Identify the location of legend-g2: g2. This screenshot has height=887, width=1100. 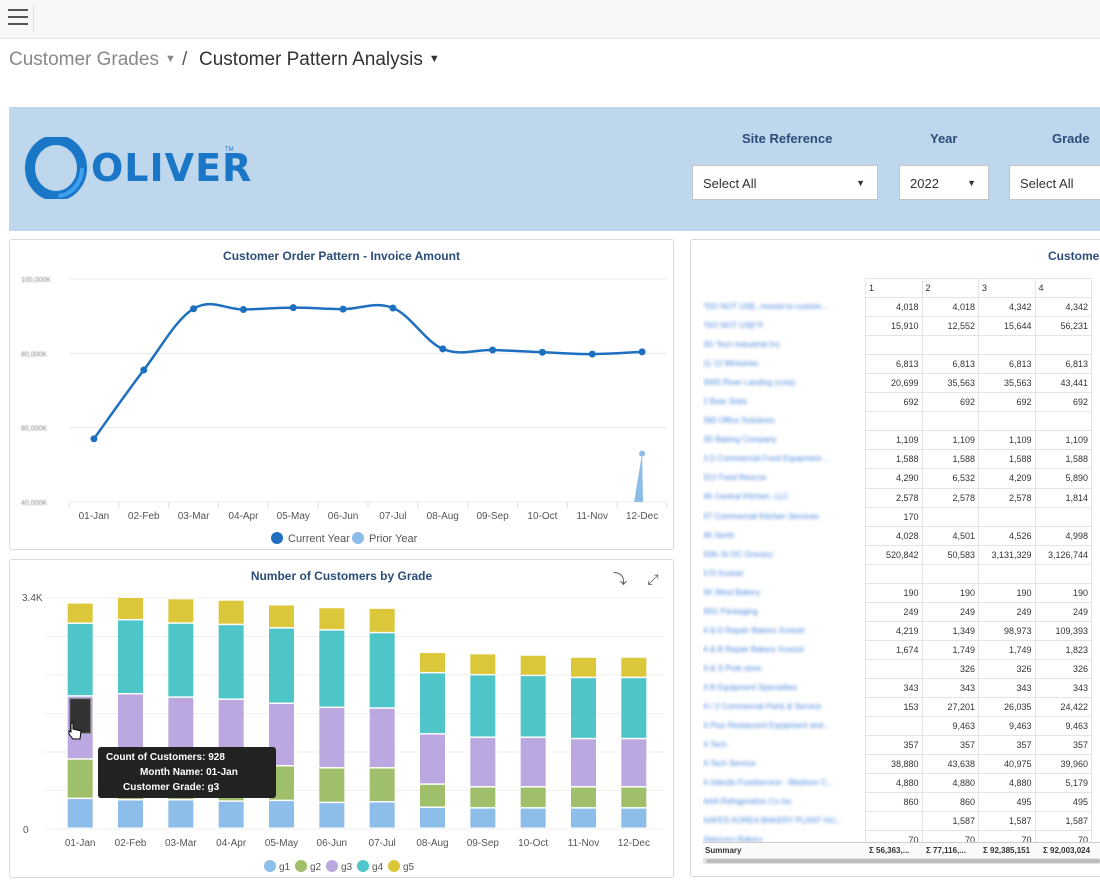
(316, 867).